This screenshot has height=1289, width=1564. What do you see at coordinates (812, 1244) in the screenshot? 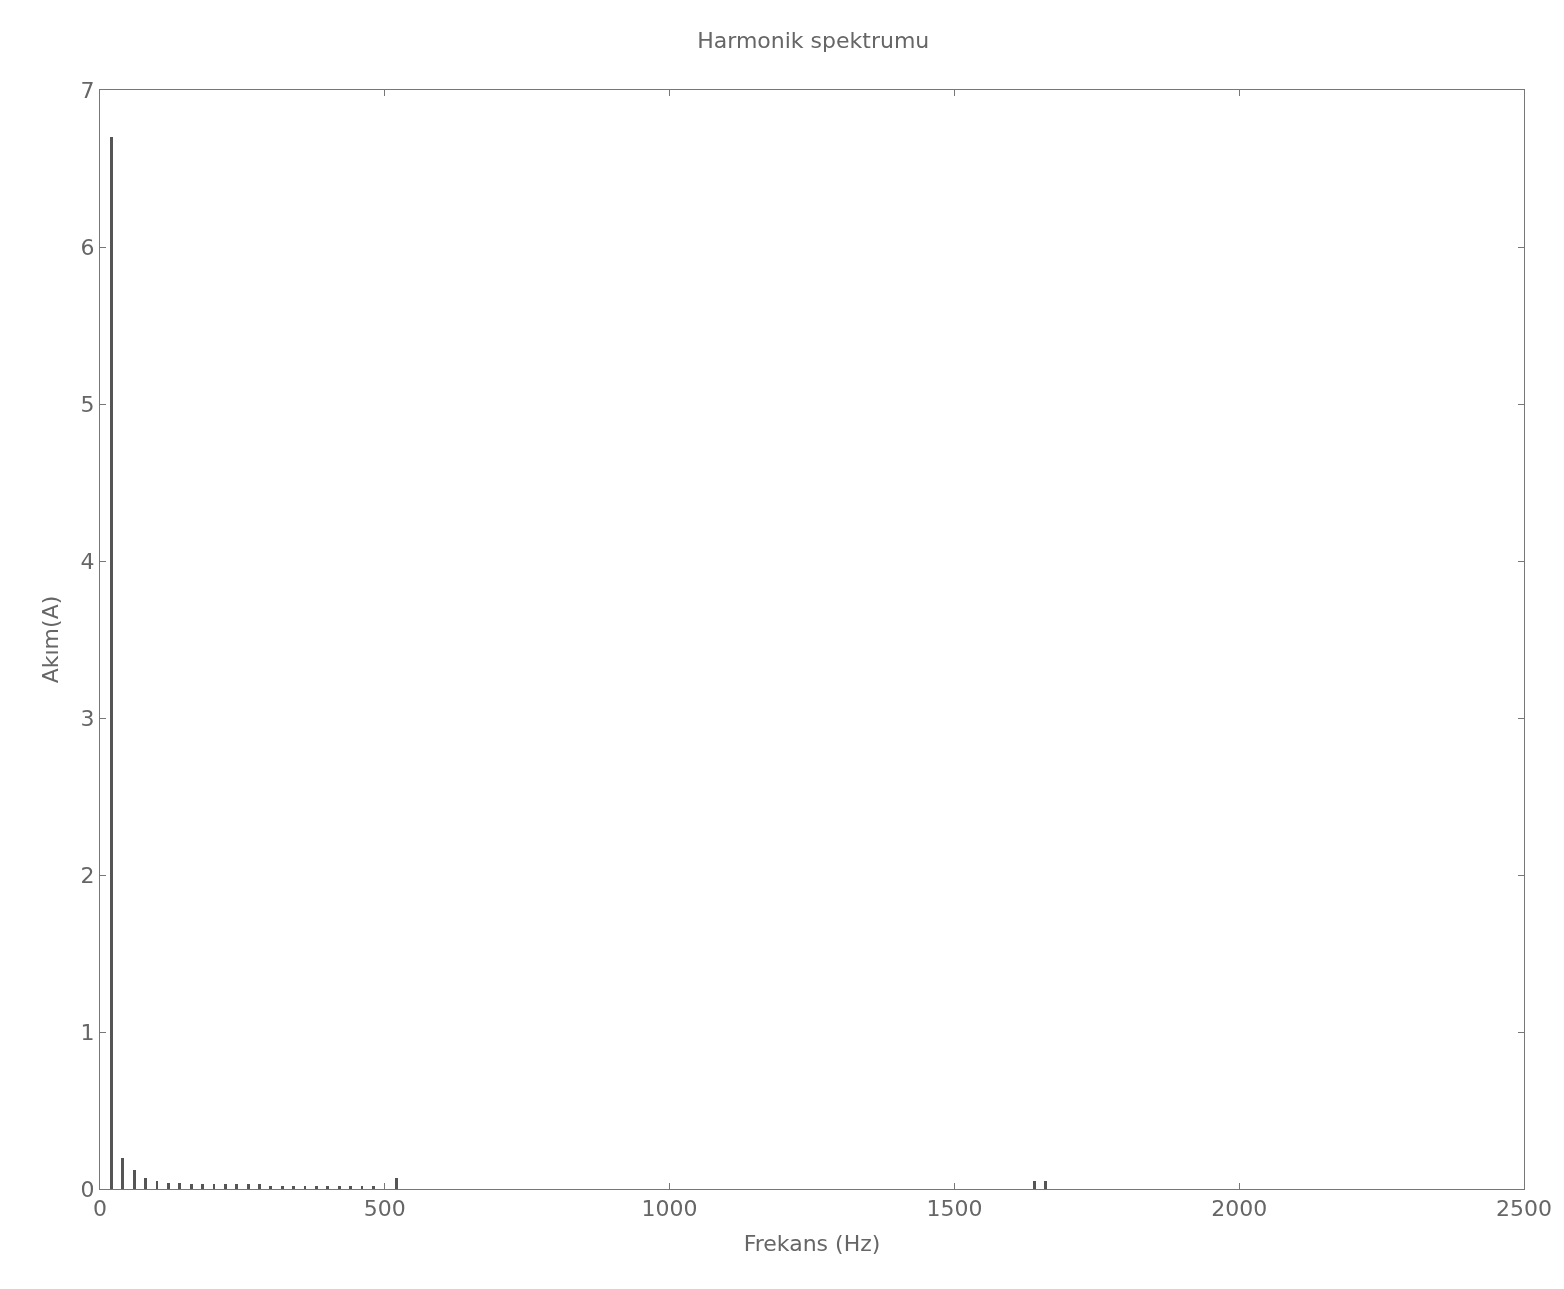
I see `x-axis-title: Frekans (Hz)` at bounding box center [812, 1244].